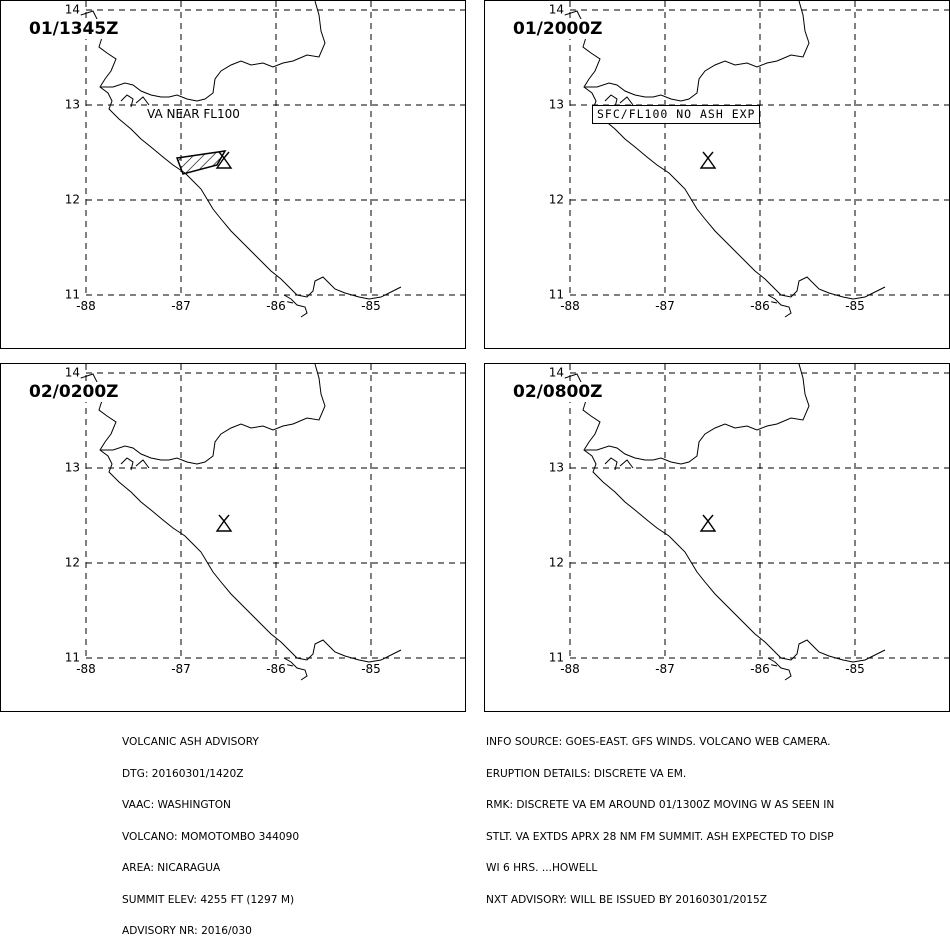  What do you see at coordinates (187, 931) in the screenshot?
I see `advisory-number: ADVISORY NR: 2016/030` at bounding box center [187, 931].